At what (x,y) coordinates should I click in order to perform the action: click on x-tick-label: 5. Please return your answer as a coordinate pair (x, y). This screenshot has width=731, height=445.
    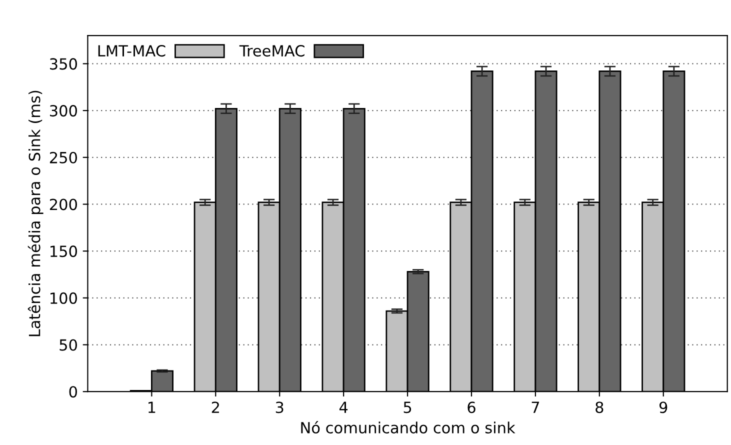
    Looking at the image, I should click on (408, 408).